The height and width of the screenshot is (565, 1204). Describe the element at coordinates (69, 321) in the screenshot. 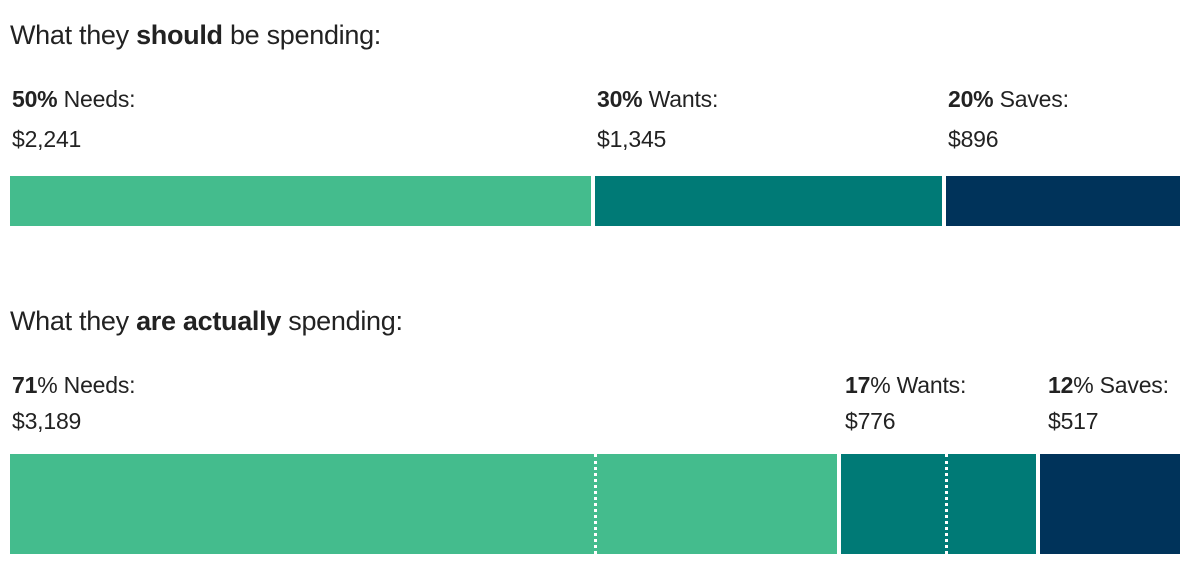

I see `chart-2-title-pre: What they` at that location.